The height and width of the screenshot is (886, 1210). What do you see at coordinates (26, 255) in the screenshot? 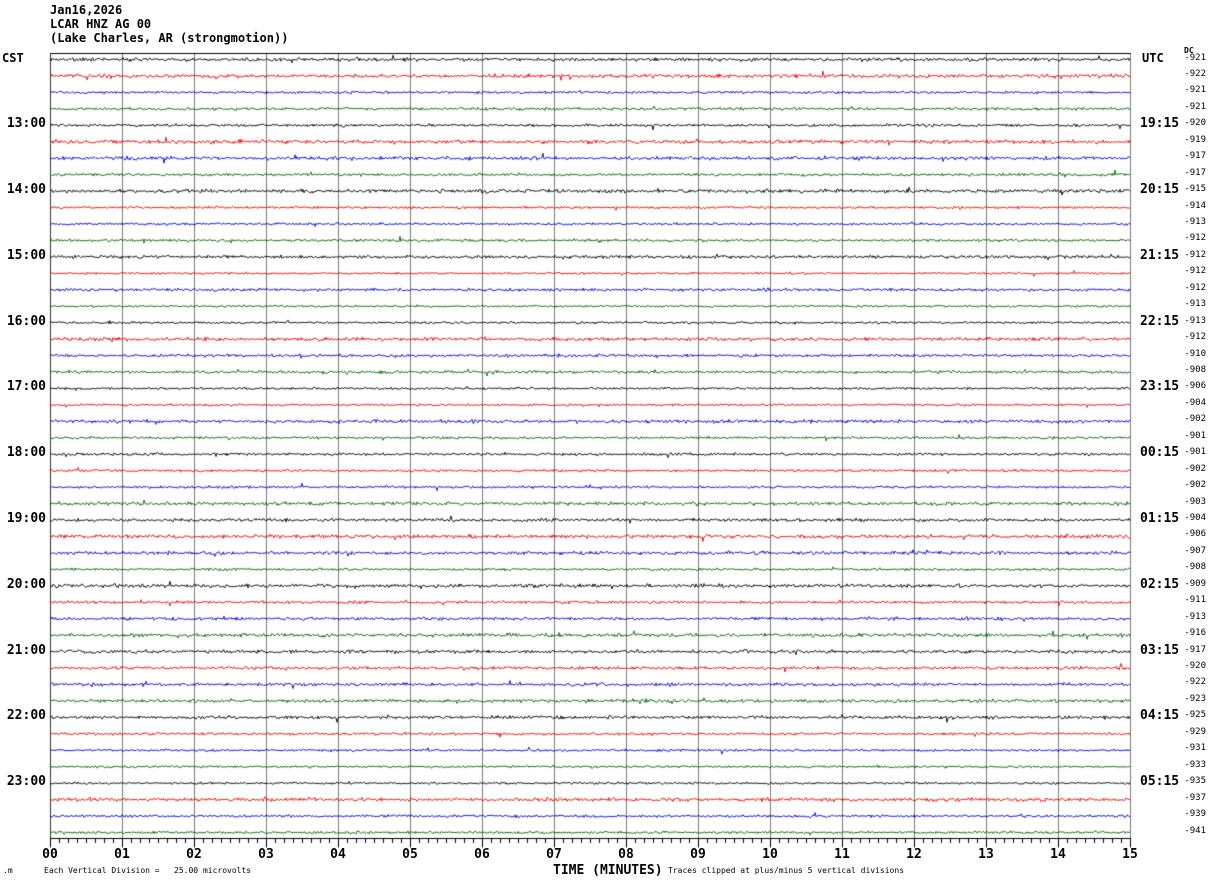
I see `cst-hour-label: 15:00` at bounding box center [26, 255].